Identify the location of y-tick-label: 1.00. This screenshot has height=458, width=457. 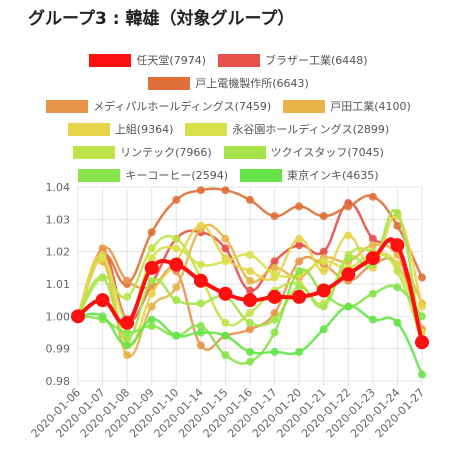
(58, 316).